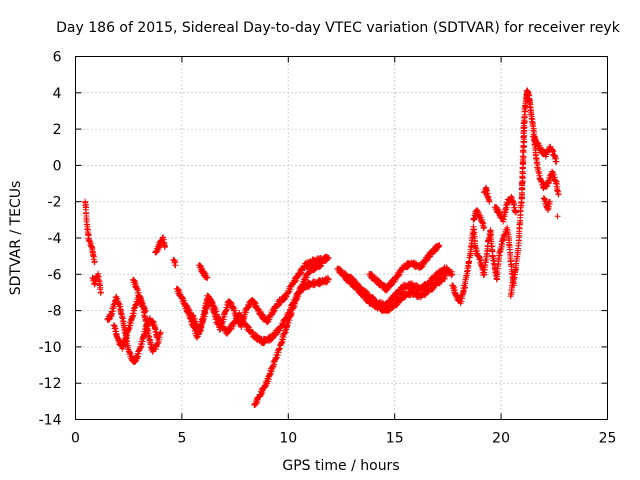 This screenshot has height=480, width=640. Describe the element at coordinates (501, 439) in the screenshot. I see `x-tick-label: 20` at that location.